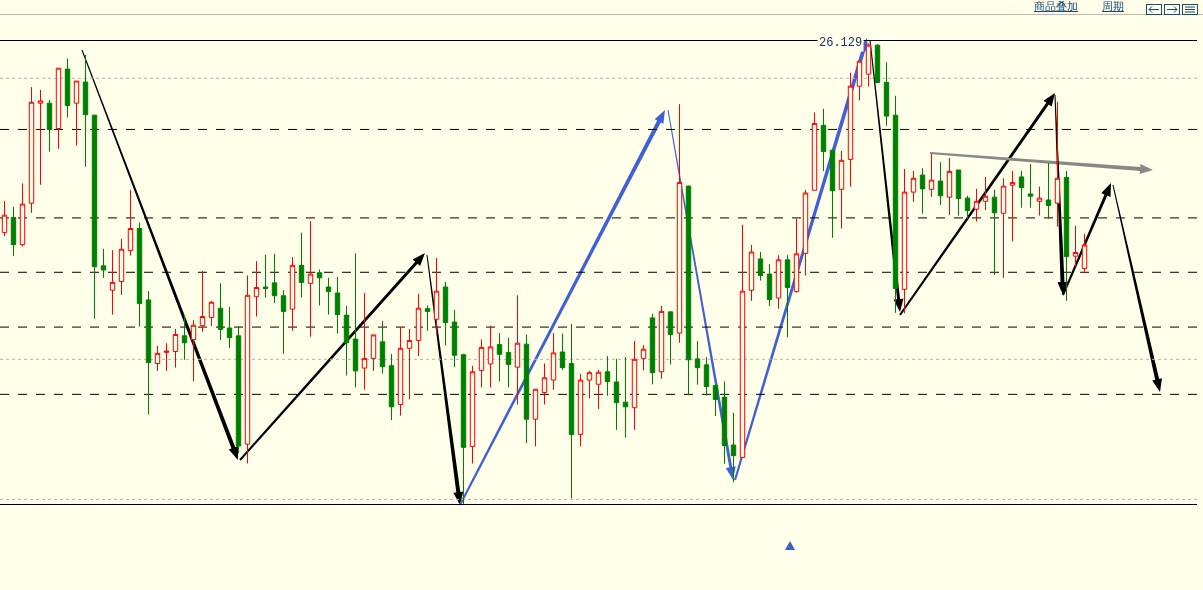 The image size is (1203, 590). What do you see at coordinates (601, 7) in the screenshot?
I see `toolbar: 商品叠加 周期` at bounding box center [601, 7].